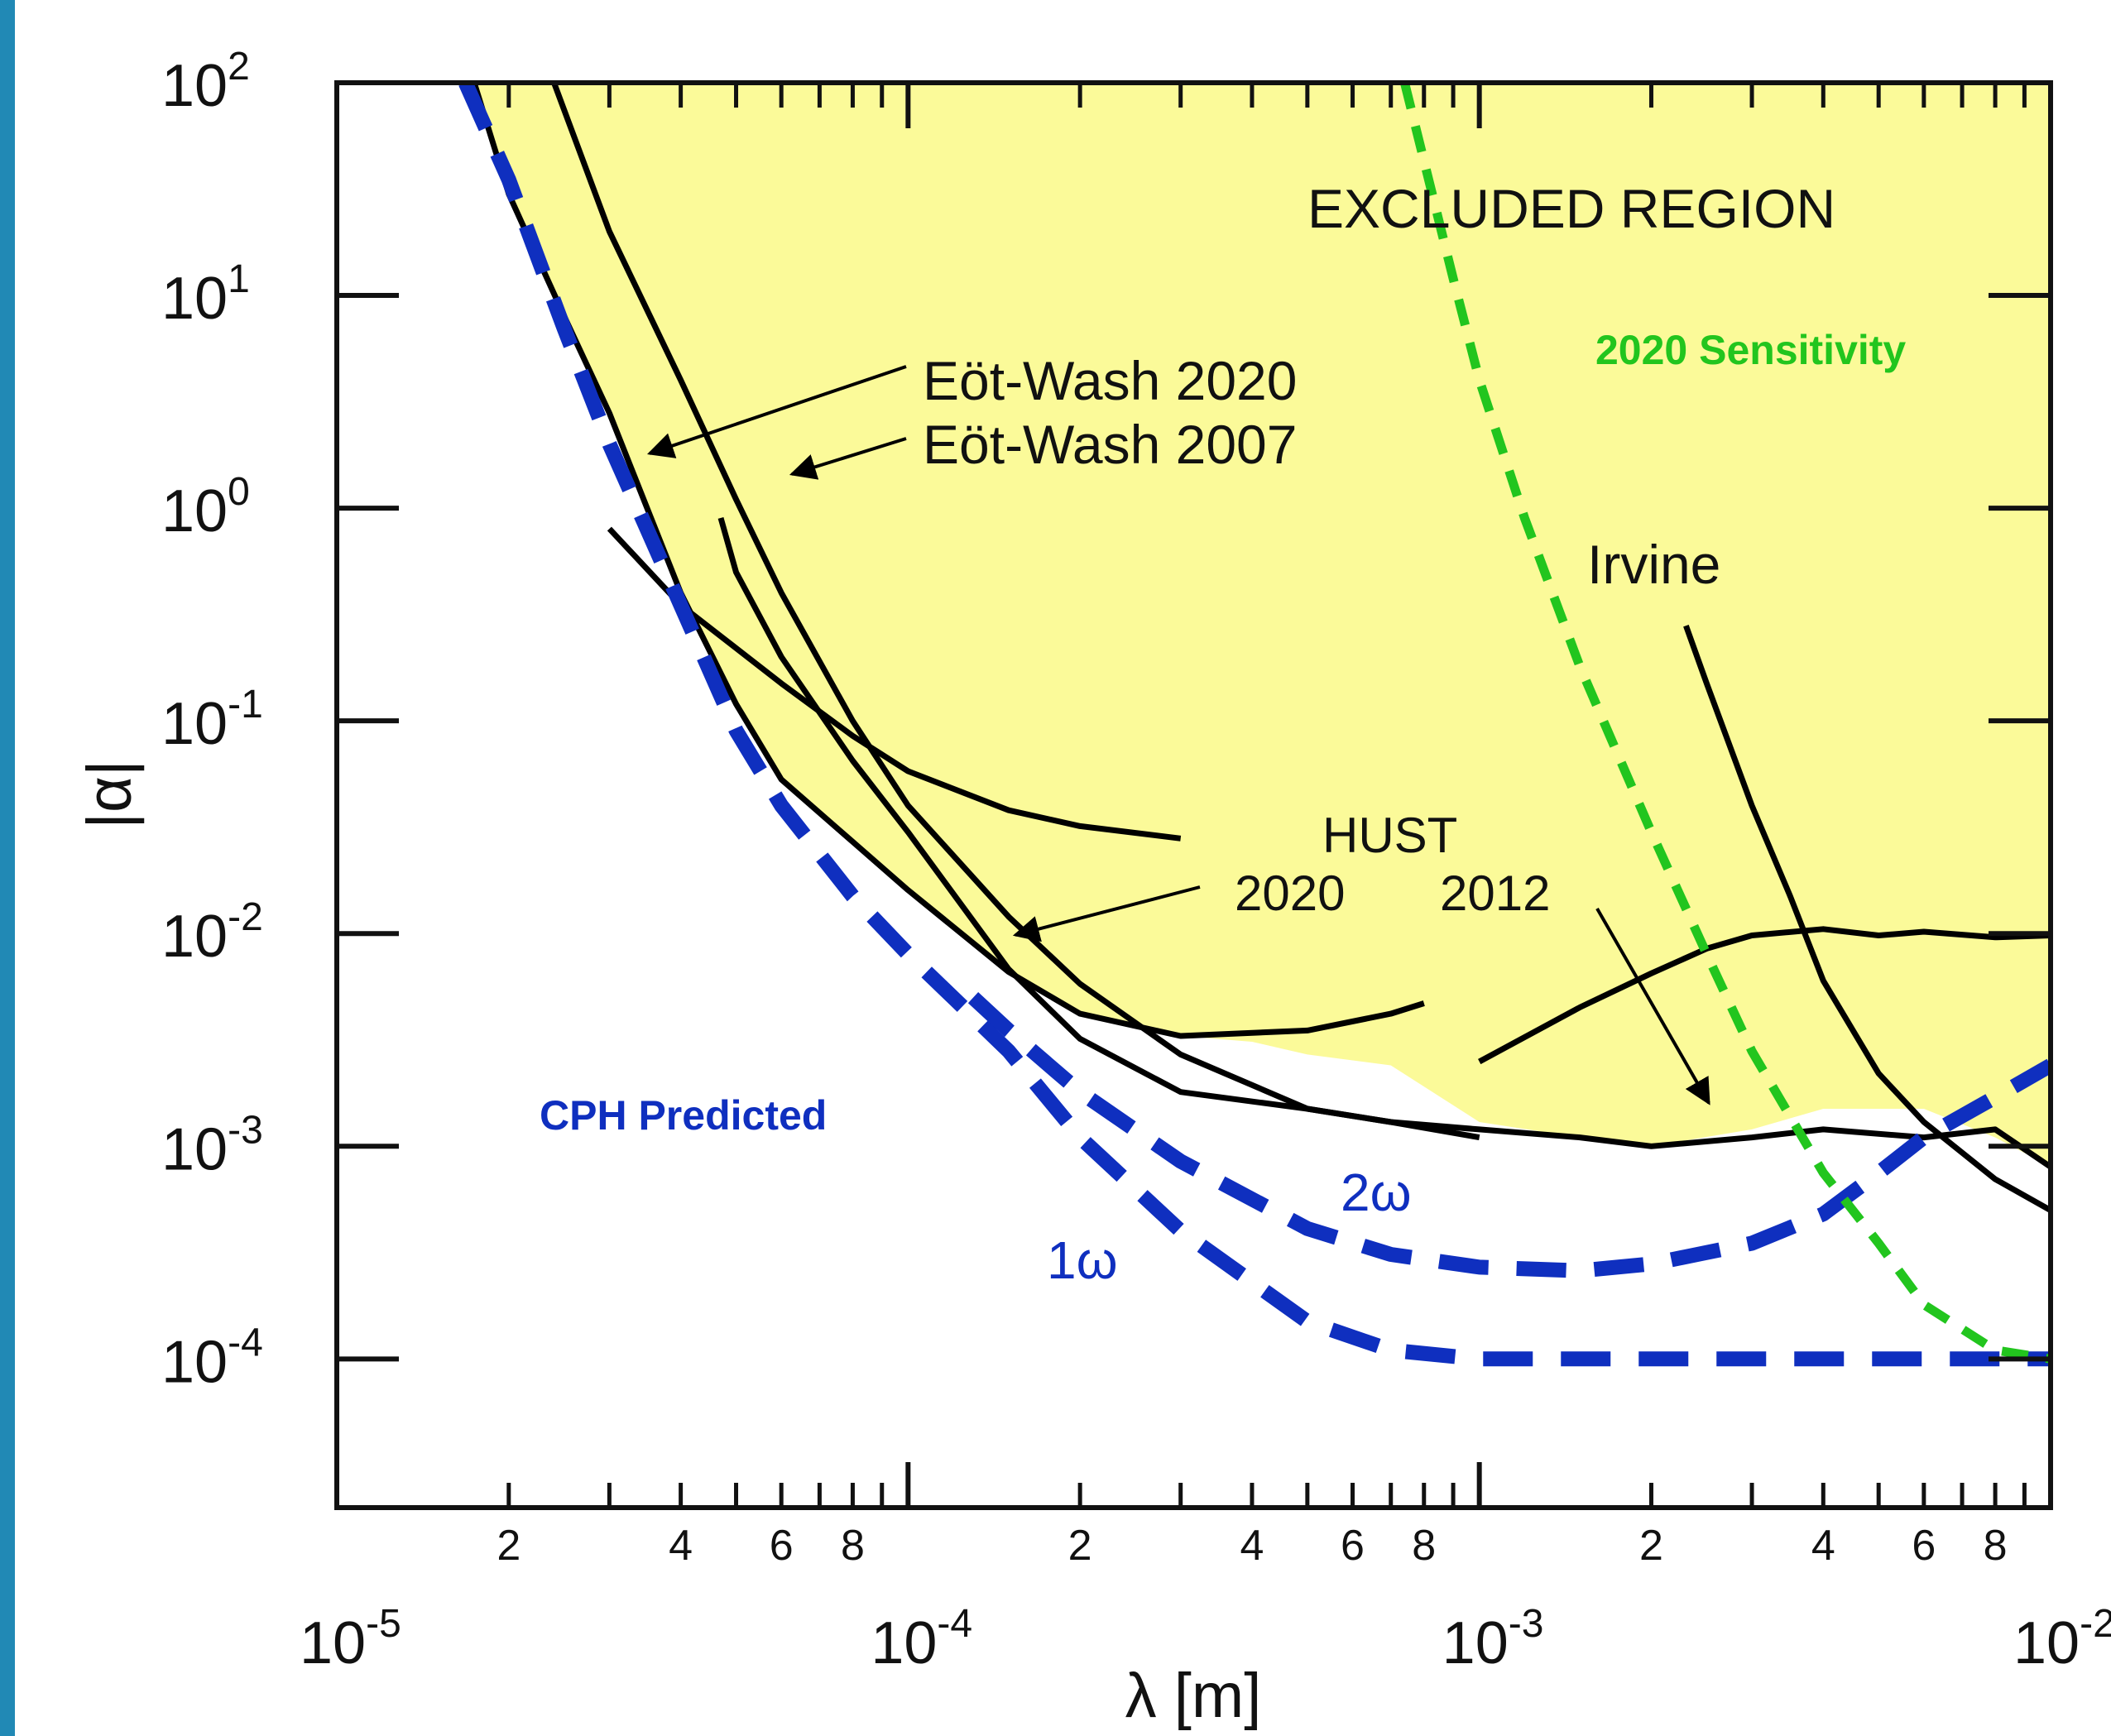 The image size is (2111, 1736). I want to click on hust-2020-arrow, so click(1106, 914).